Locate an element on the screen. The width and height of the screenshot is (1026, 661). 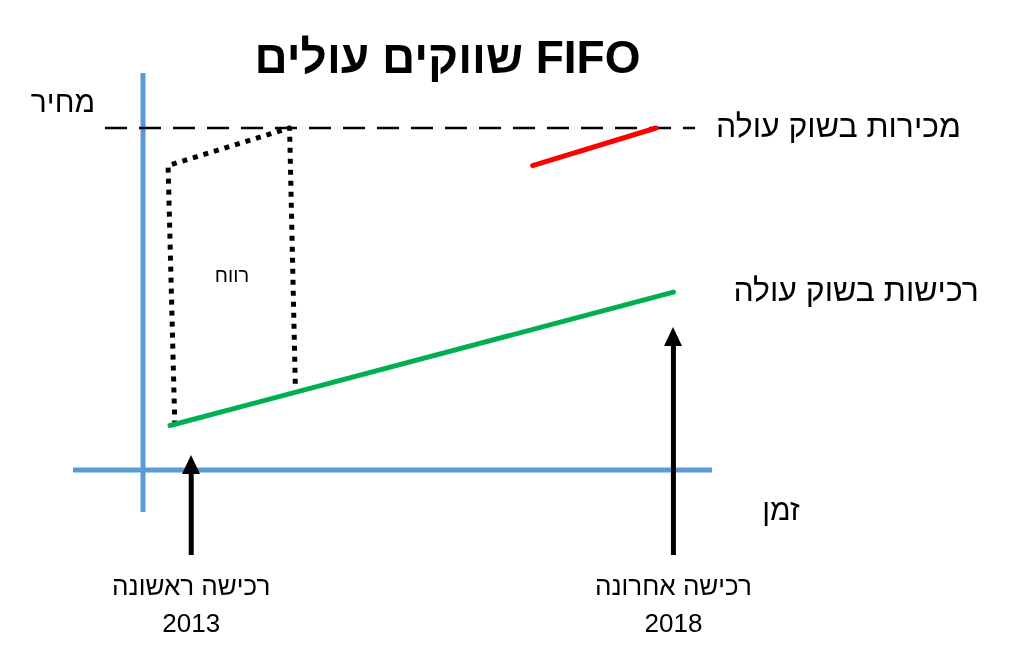
ref-line-label: רכישה אחרונה is located at coordinates (673, 586).